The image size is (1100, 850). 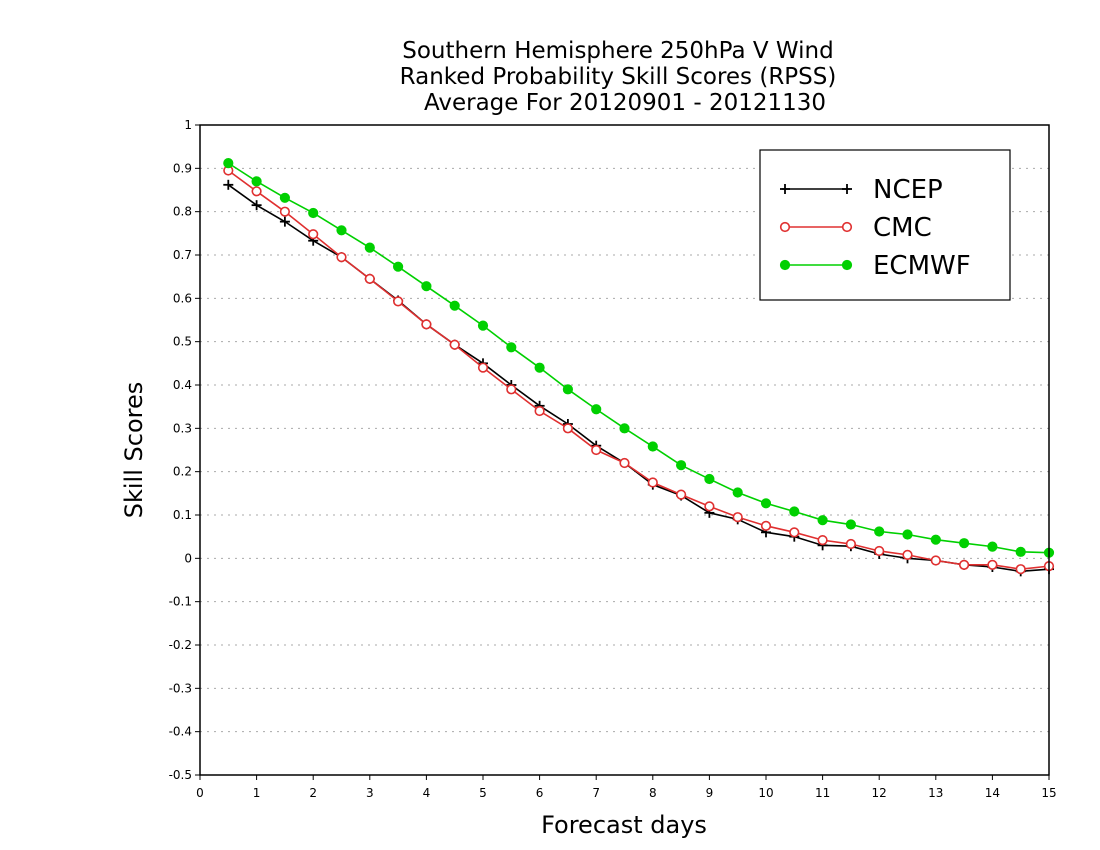 I want to click on y-axis-label: Skill Scores, so click(x=134, y=450).